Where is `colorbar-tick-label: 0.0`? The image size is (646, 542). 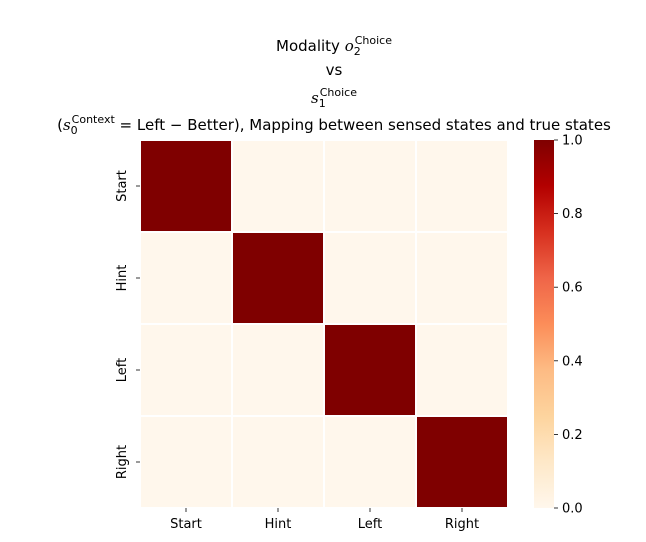 colorbar-tick-label: 0.0 is located at coordinates (572, 509).